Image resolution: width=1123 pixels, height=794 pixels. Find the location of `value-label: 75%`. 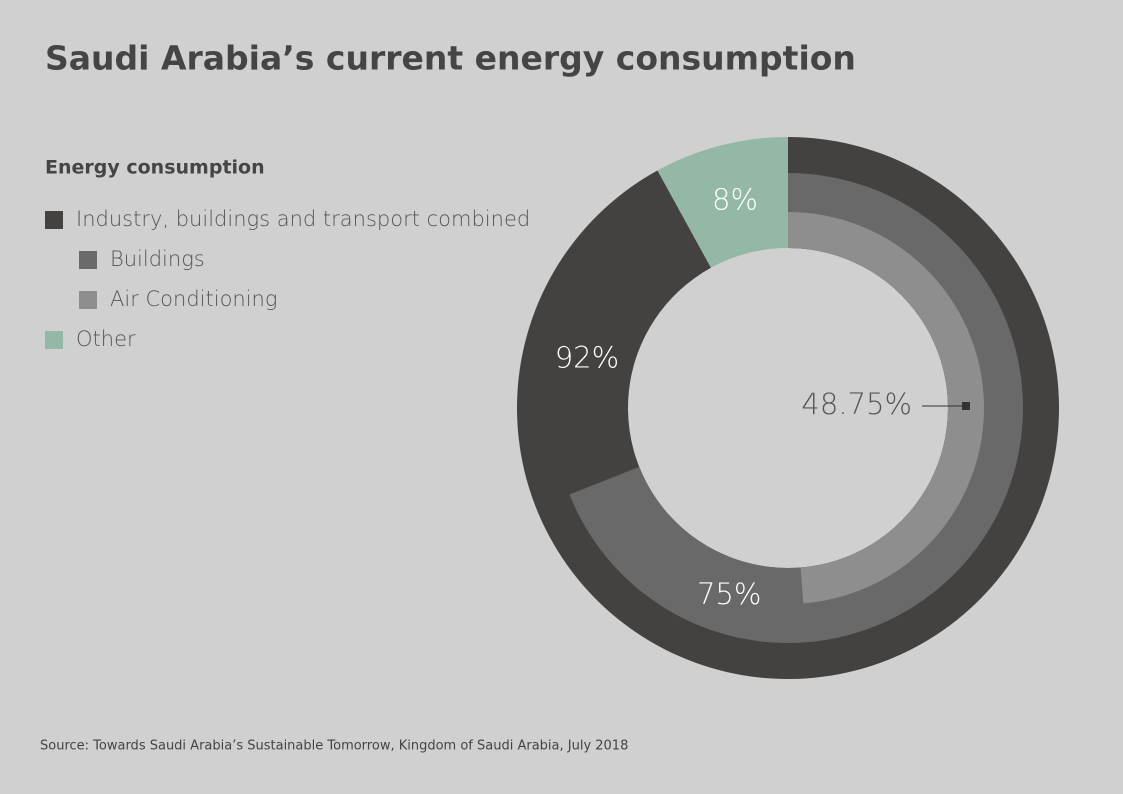

value-label: 75% is located at coordinates (729, 594).